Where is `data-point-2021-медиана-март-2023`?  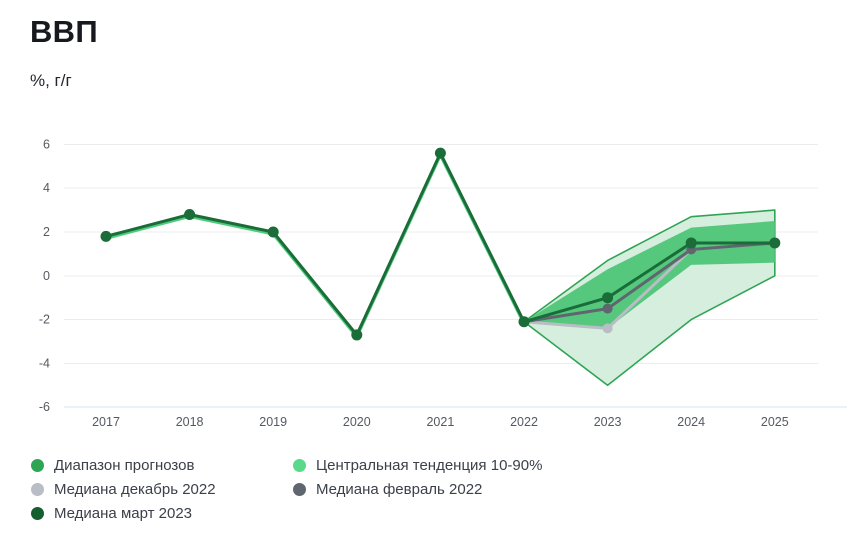
data-point-2021-медиана-март-2023 is located at coordinates (440, 153).